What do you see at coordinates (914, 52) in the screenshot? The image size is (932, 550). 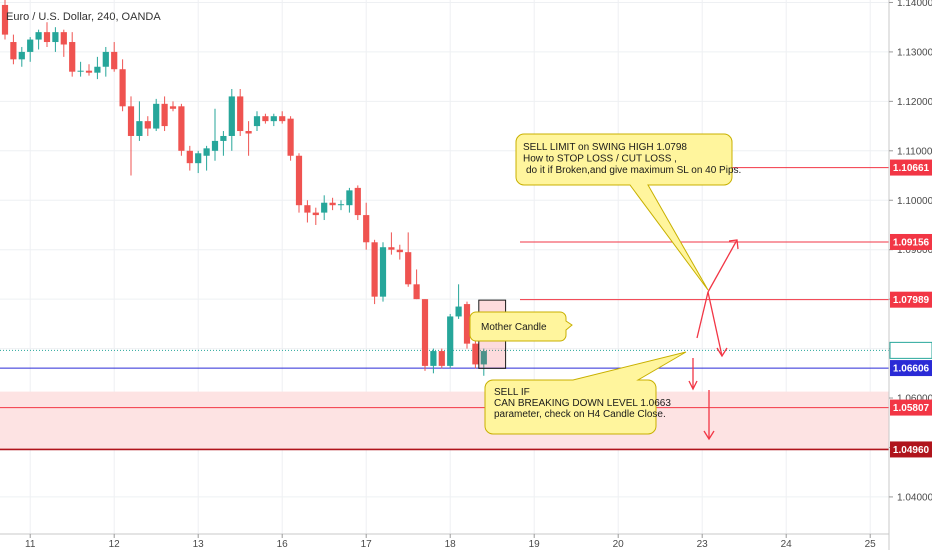 I see `price-tick-label: 1.13000` at bounding box center [914, 52].